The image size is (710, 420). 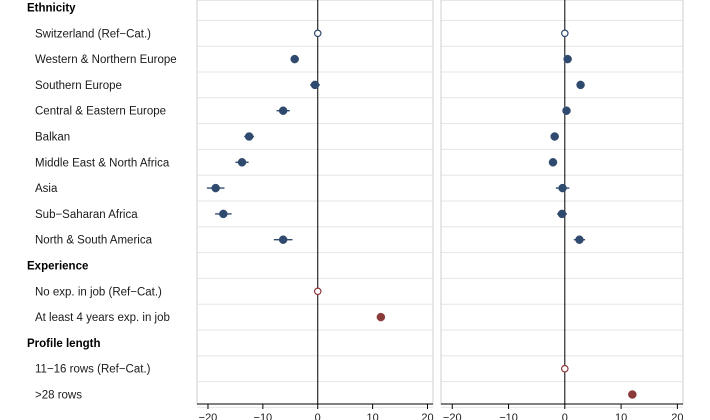 I want to click on row-label: North & South America, so click(x=94, y=241).